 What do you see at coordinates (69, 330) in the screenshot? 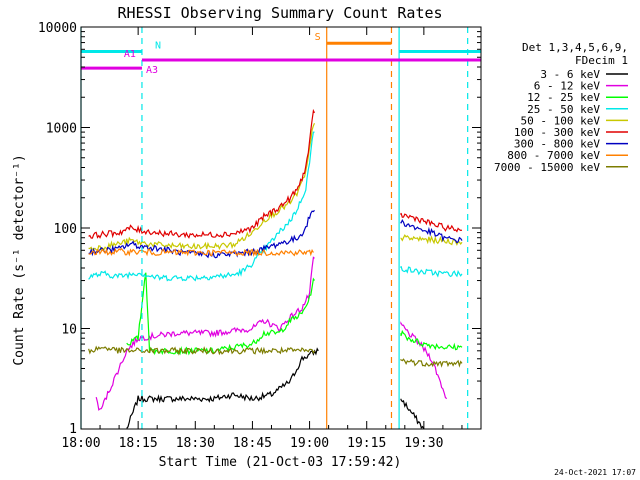
I see `y-tick-label-10: 10` at bounding box center [69, 330].